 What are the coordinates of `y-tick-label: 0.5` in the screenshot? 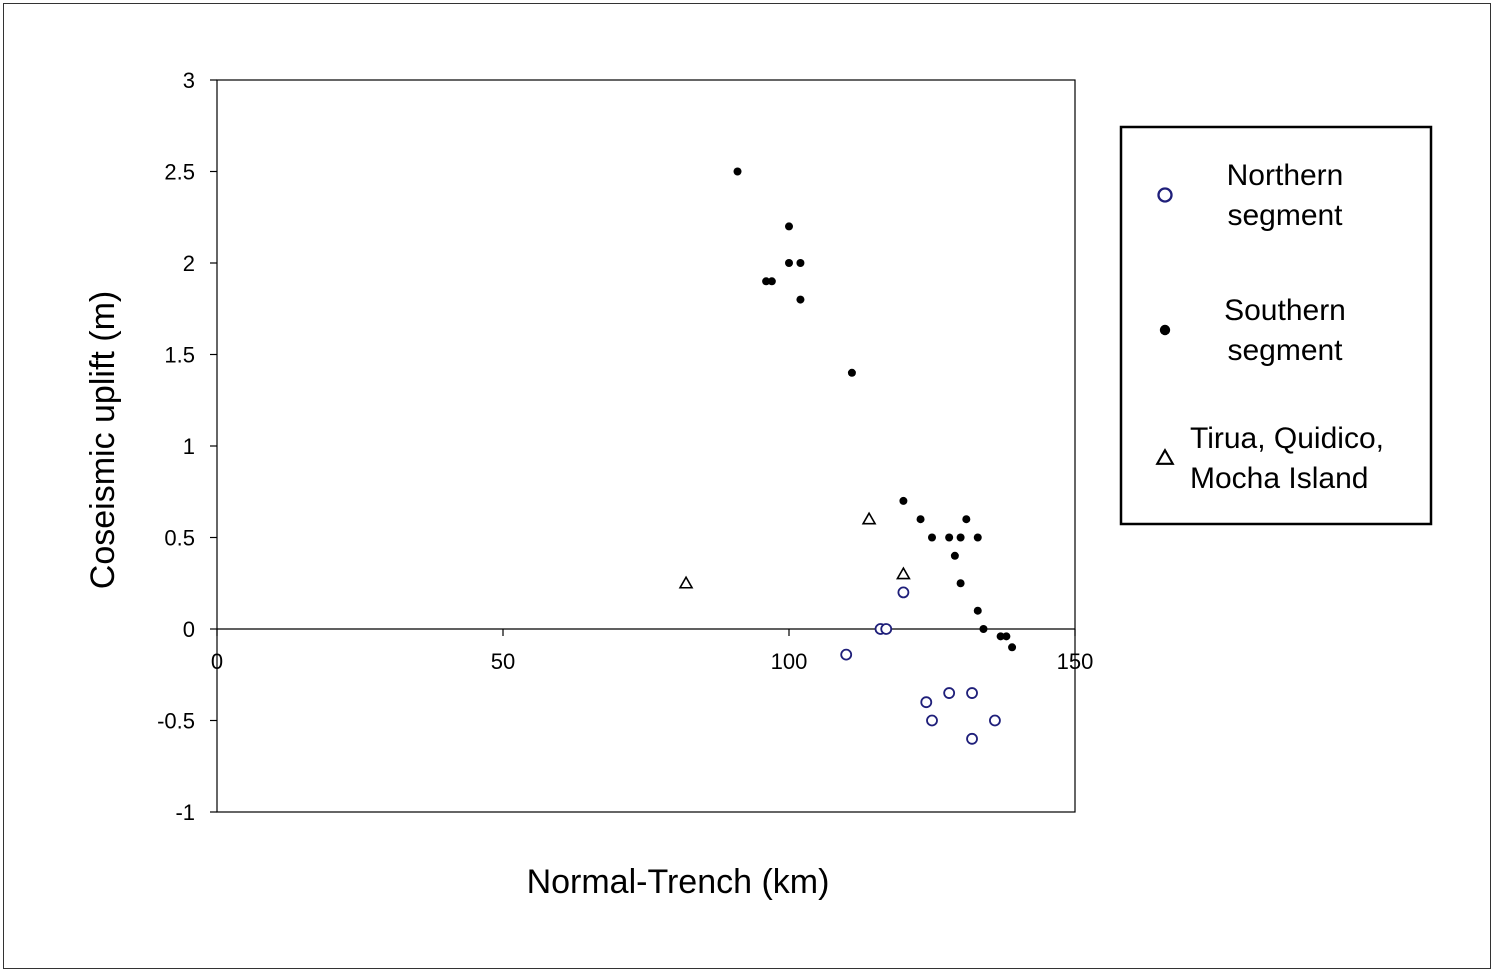 It's located at (179, 538).